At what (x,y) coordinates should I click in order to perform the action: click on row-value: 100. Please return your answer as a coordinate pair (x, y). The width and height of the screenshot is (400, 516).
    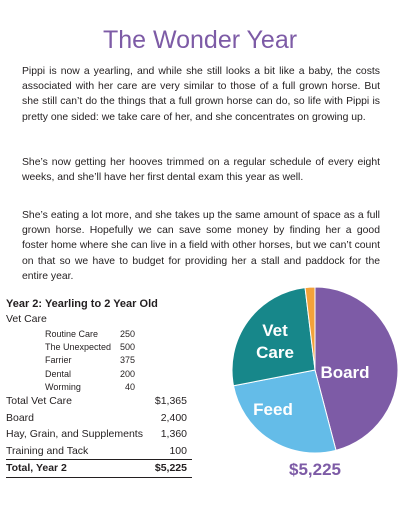
    Looking at the image, I should click on (178, 450).